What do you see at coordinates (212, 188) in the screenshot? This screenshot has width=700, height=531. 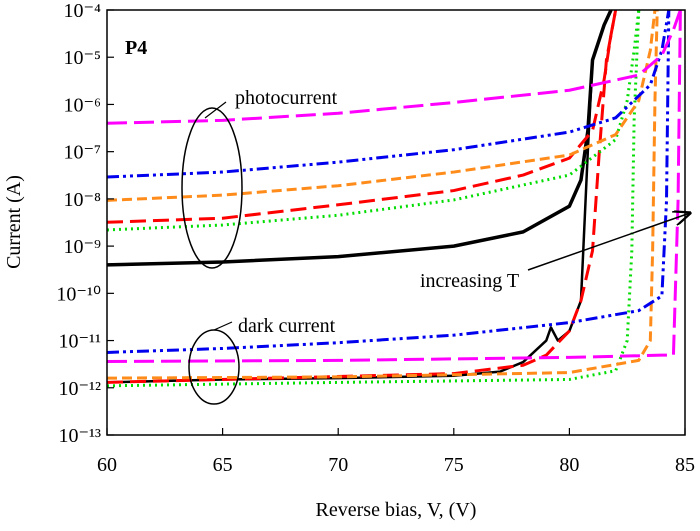 I see `photocurrent-ellipse` at bounding box center [212, 188].